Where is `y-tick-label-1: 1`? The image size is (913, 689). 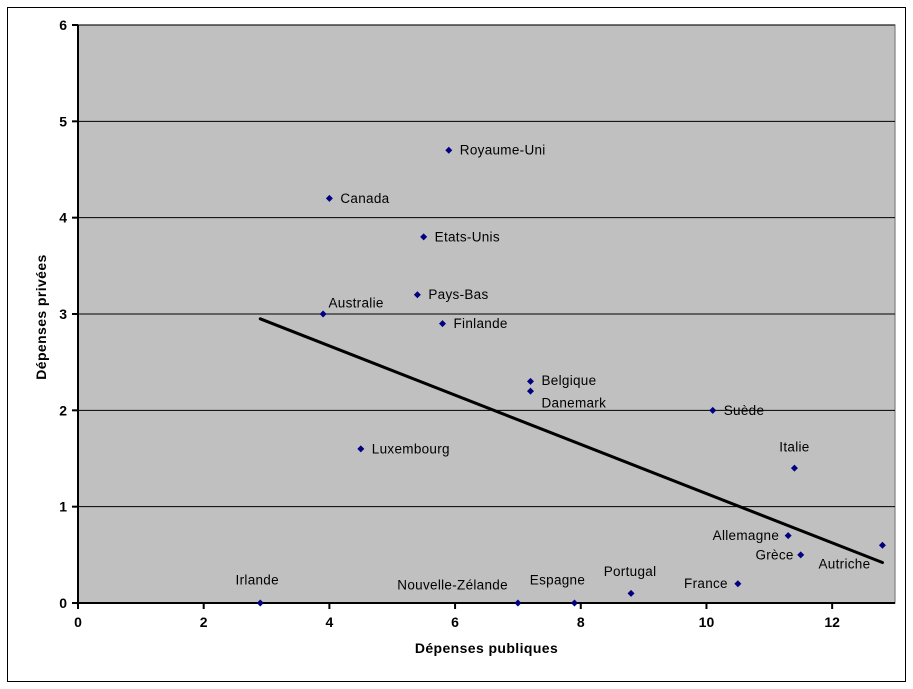 y-tick-label-1: 1 is located at coordinates (63, 507).